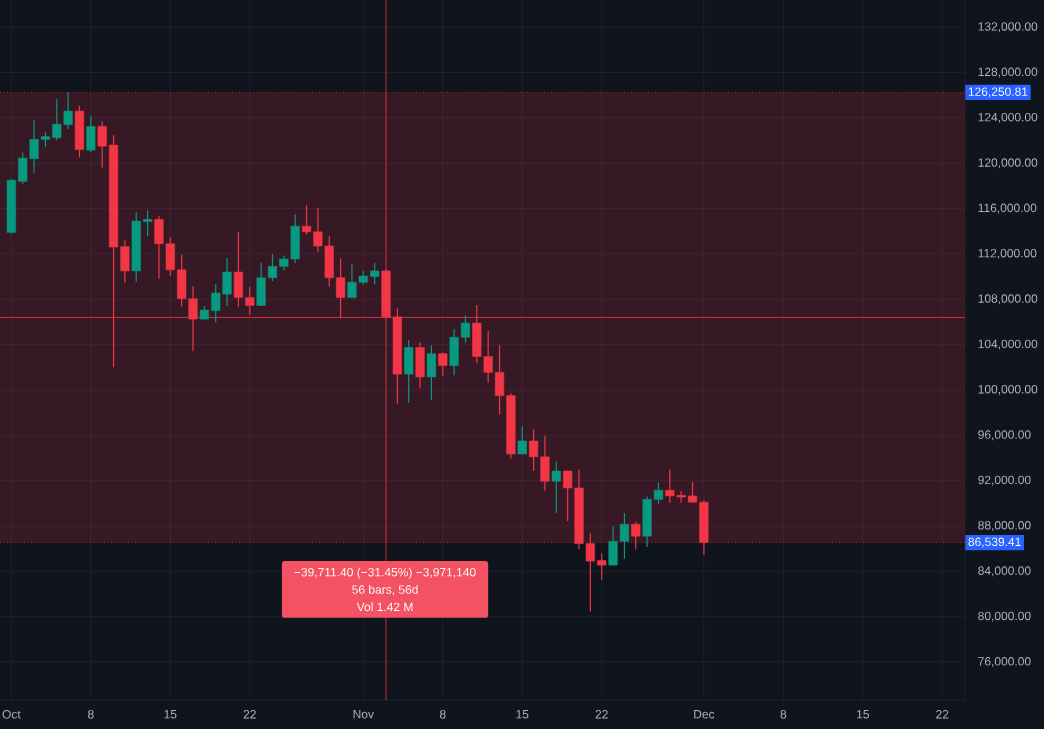  Describe the element at coordinates (1004, 571) in the screenshot. I see `y-tick-label: 84,000.00` at that location.